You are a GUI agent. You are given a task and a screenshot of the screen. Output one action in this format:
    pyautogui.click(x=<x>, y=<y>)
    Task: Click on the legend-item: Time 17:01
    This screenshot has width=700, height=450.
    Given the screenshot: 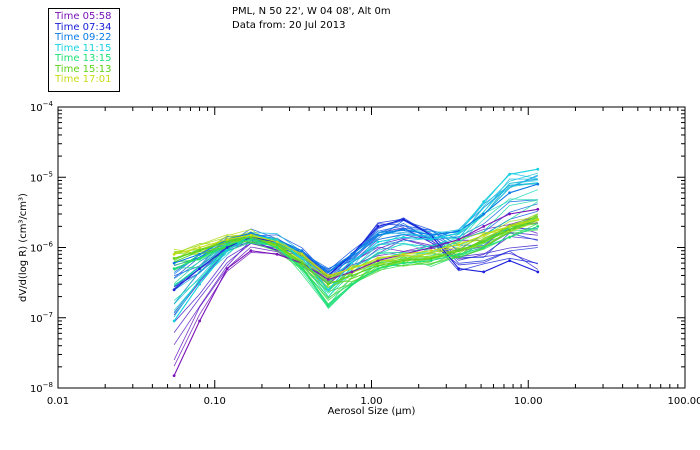 What is the action you would take?
    pyautogui.click(x=83, y=79)
    